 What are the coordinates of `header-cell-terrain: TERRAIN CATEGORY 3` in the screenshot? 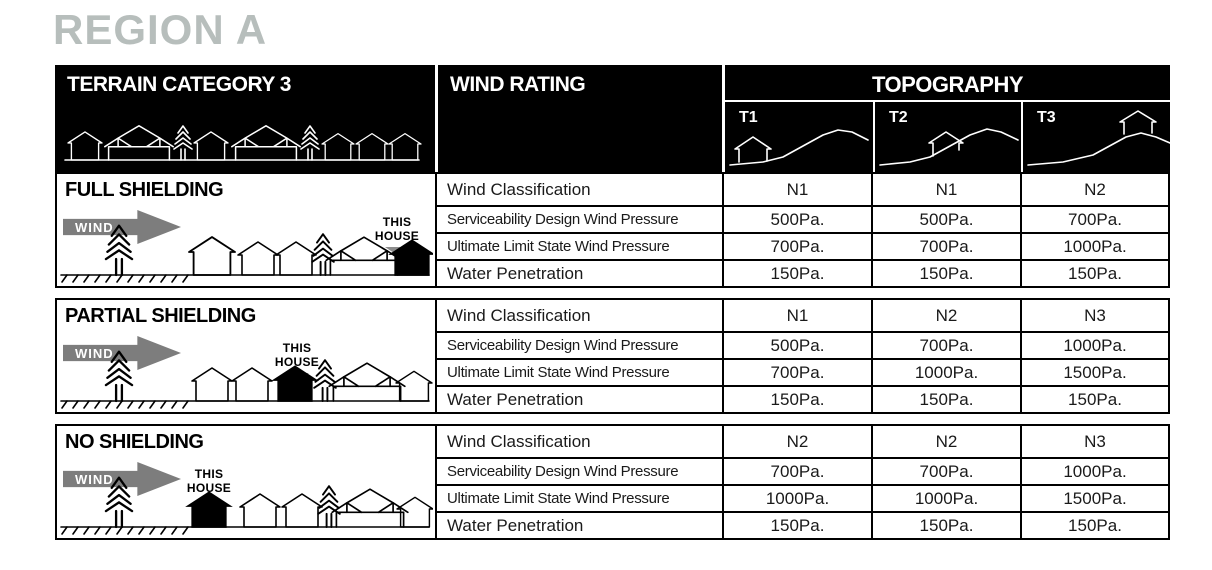 It's located at (245, 118).